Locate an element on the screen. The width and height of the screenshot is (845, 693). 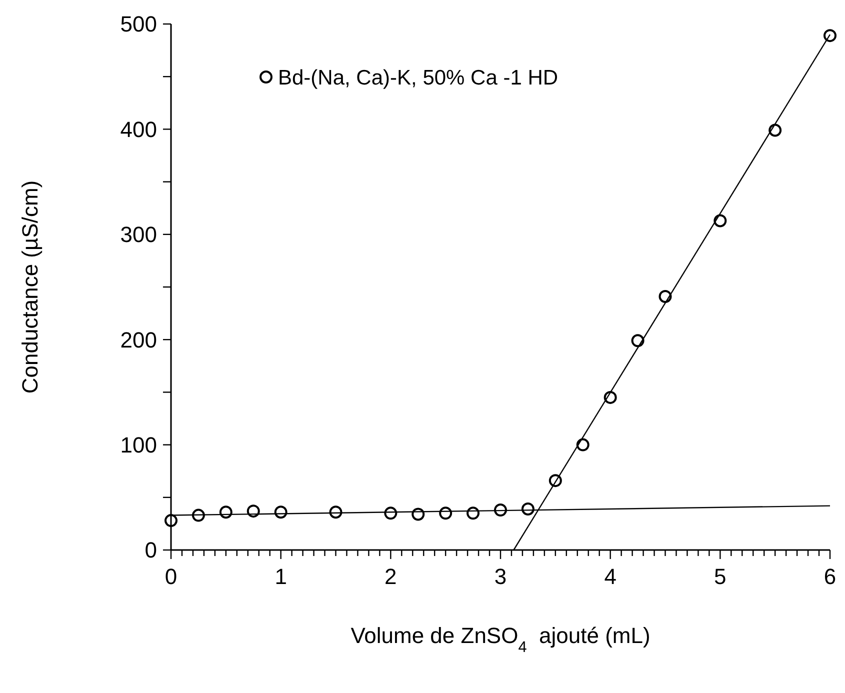
y-tick-label: 400 is located at coordinates (138, 129).